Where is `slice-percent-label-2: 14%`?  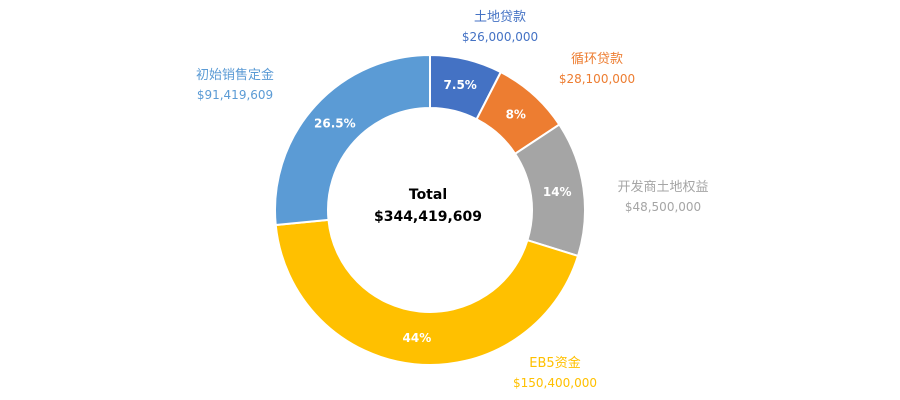 slice-percent-label-2: 14% is located at coordinates (557, 192).